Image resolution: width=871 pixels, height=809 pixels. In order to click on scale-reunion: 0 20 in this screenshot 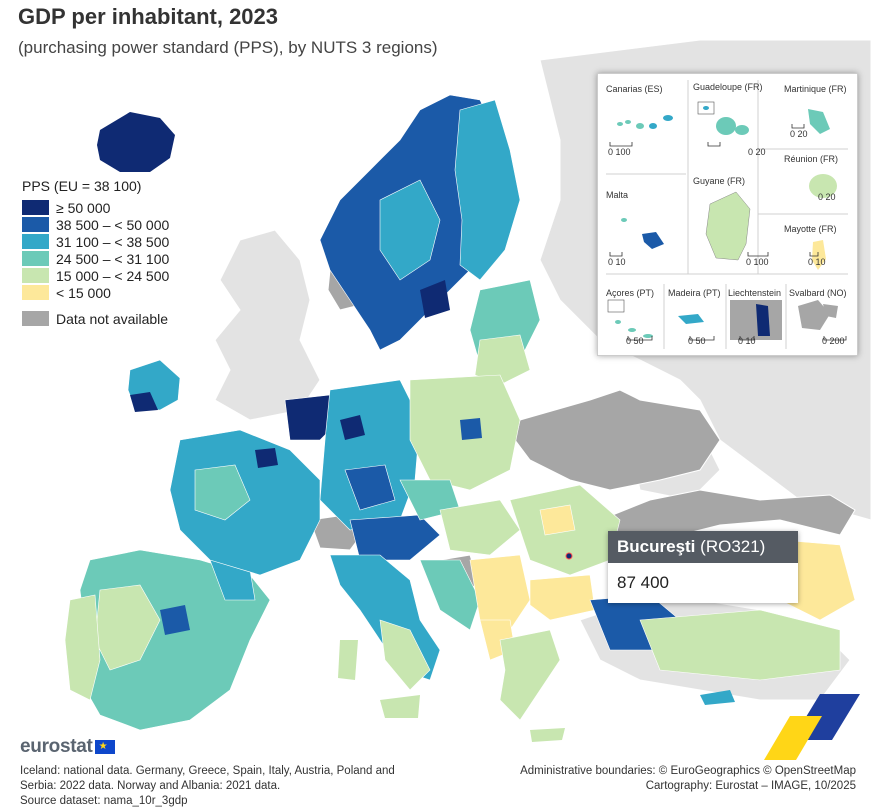, I will do `click(827, 197)`.